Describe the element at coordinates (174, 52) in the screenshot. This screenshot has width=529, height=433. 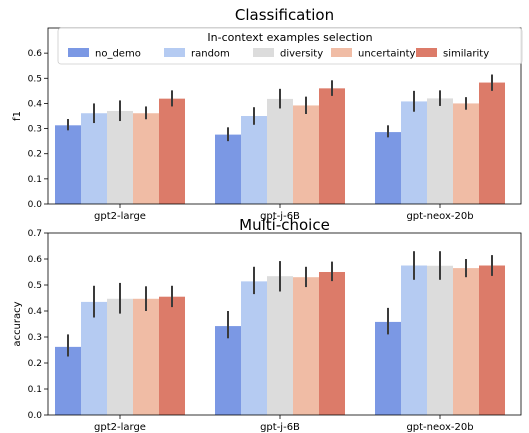
I see `legend-swatch-random` at that location.